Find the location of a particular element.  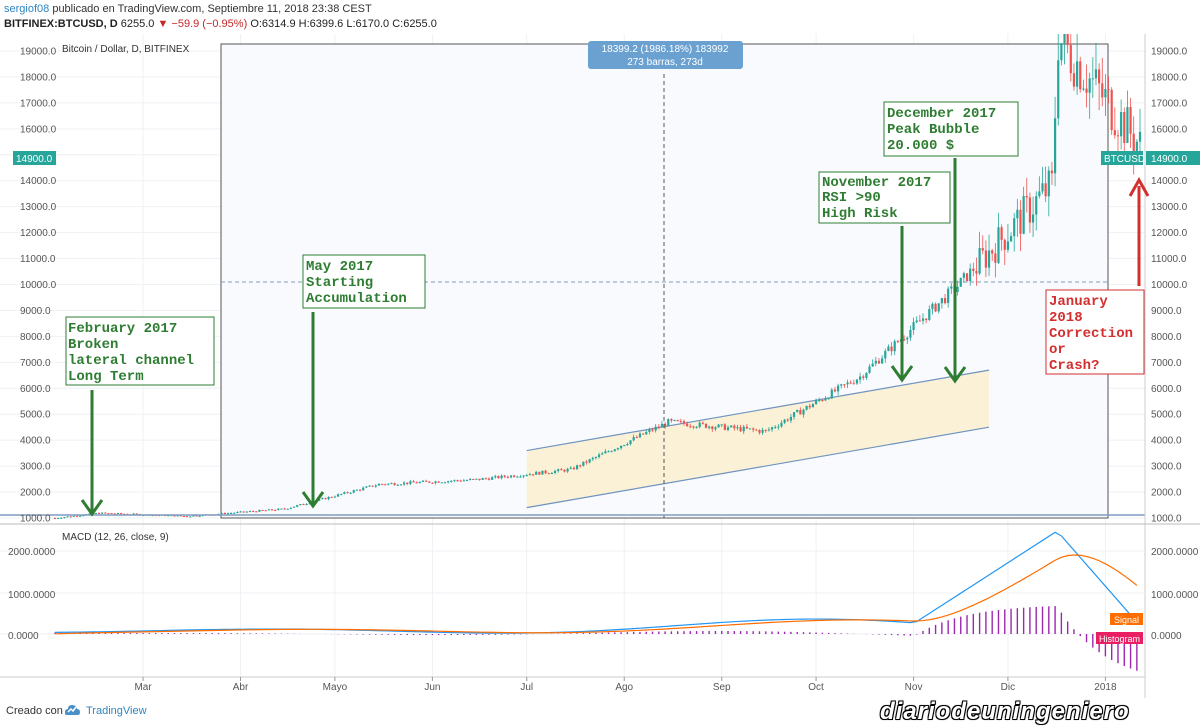

price-tick-label: 13000.0 is located at coordinates (1169, 207).